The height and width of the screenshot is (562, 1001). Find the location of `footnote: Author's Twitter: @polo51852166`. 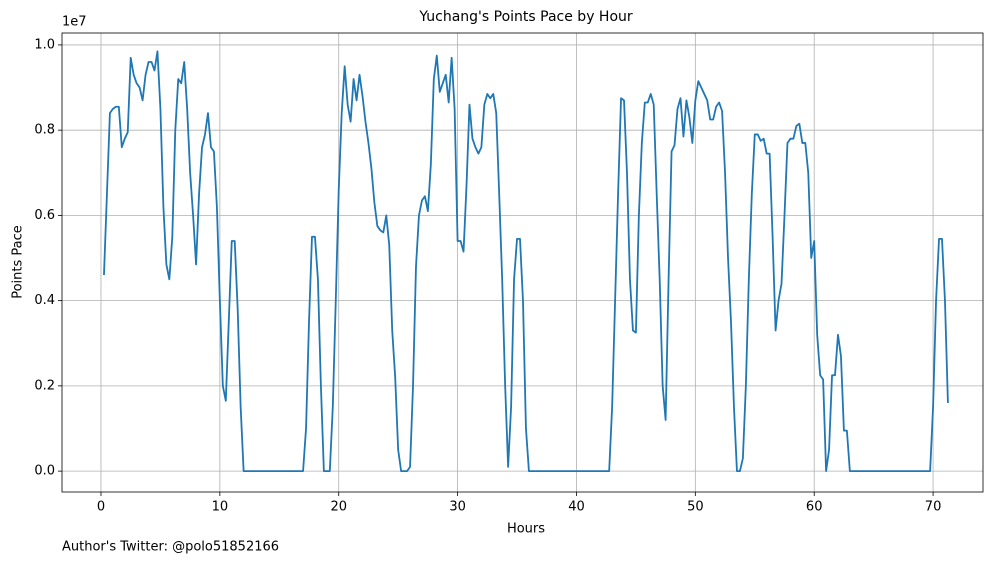

footnote: Author's Twitter: @polo51852166 is located at coordinates (170, 547).